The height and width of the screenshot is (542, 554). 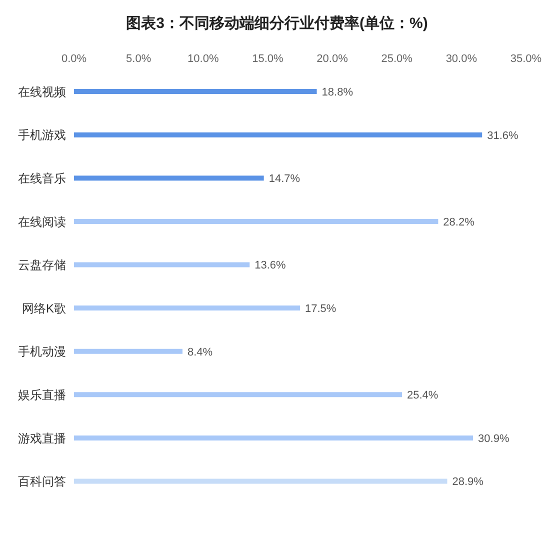 What do you see at coordinates (42, 438) in the screenshot?
I see `y-tick-label: 游戏直播` at bounding box center [42, 438].